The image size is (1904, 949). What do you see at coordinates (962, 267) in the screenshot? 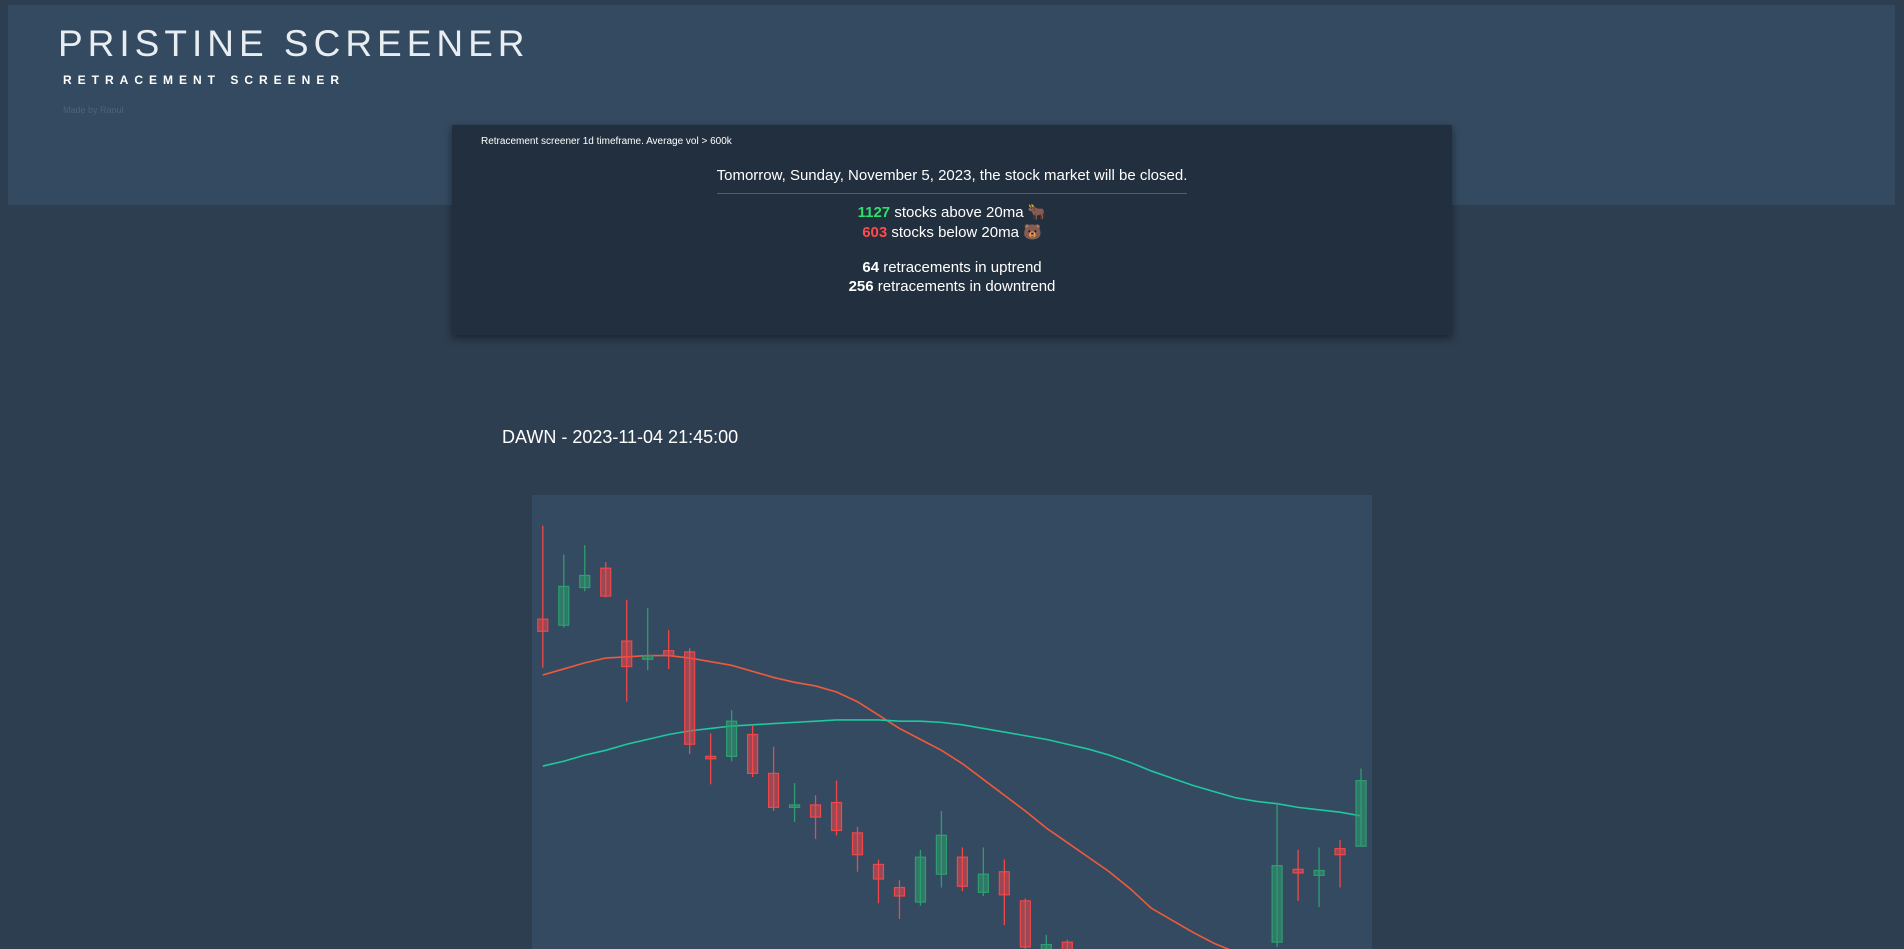
I see `label: retracements in uptrend` at bounding box center [962, 267].